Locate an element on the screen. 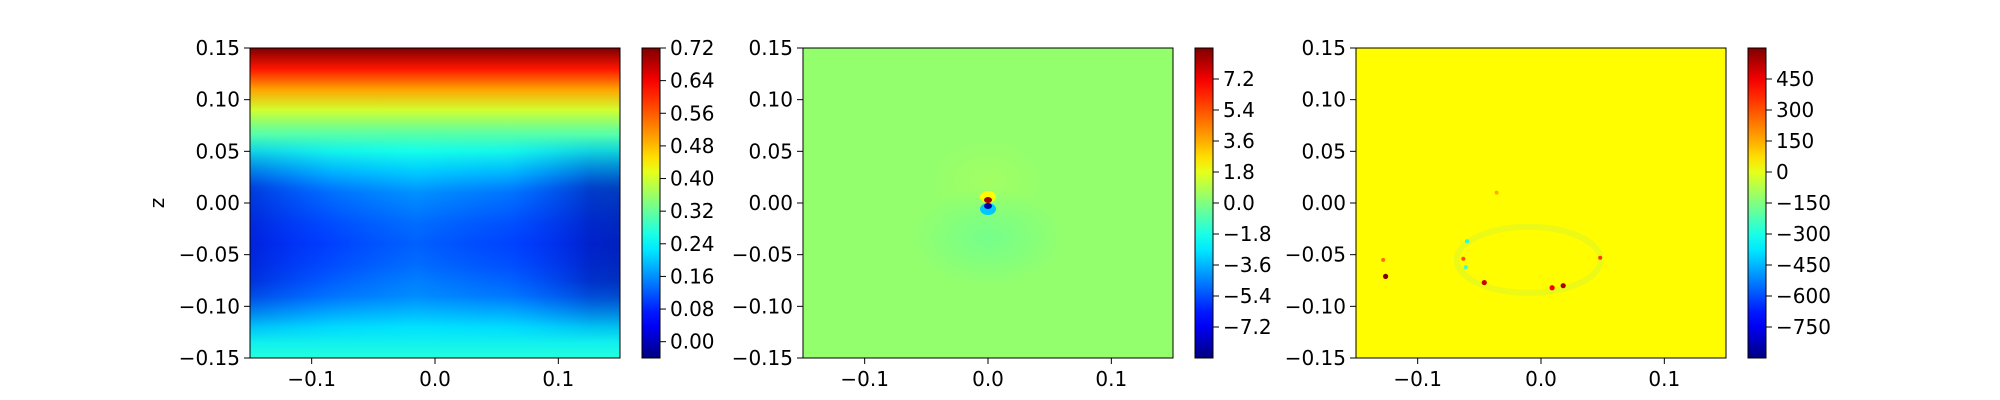 The width and height of the screenshot is (2000, 400). colorbar-tick-label: −150 is located at coordinates (1803, 203).